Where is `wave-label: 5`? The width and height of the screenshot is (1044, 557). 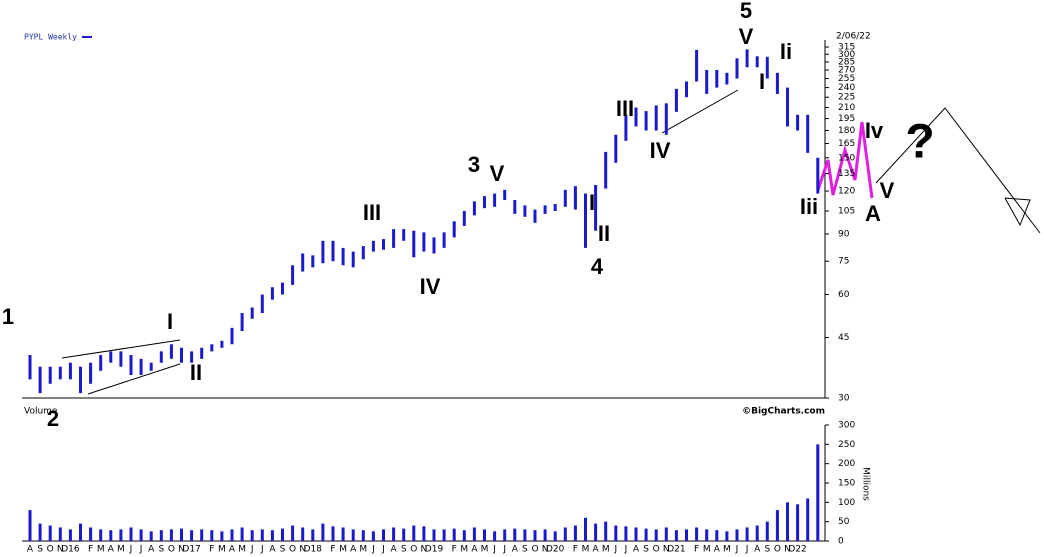
wave-label: 5 is located at coordinates (746, 11).